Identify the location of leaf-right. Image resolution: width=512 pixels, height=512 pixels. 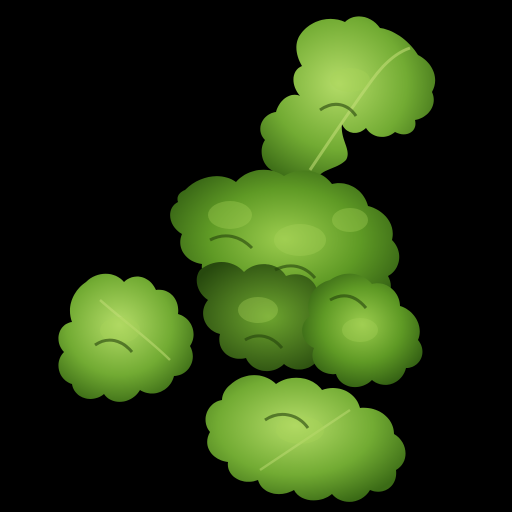
(362, 330).